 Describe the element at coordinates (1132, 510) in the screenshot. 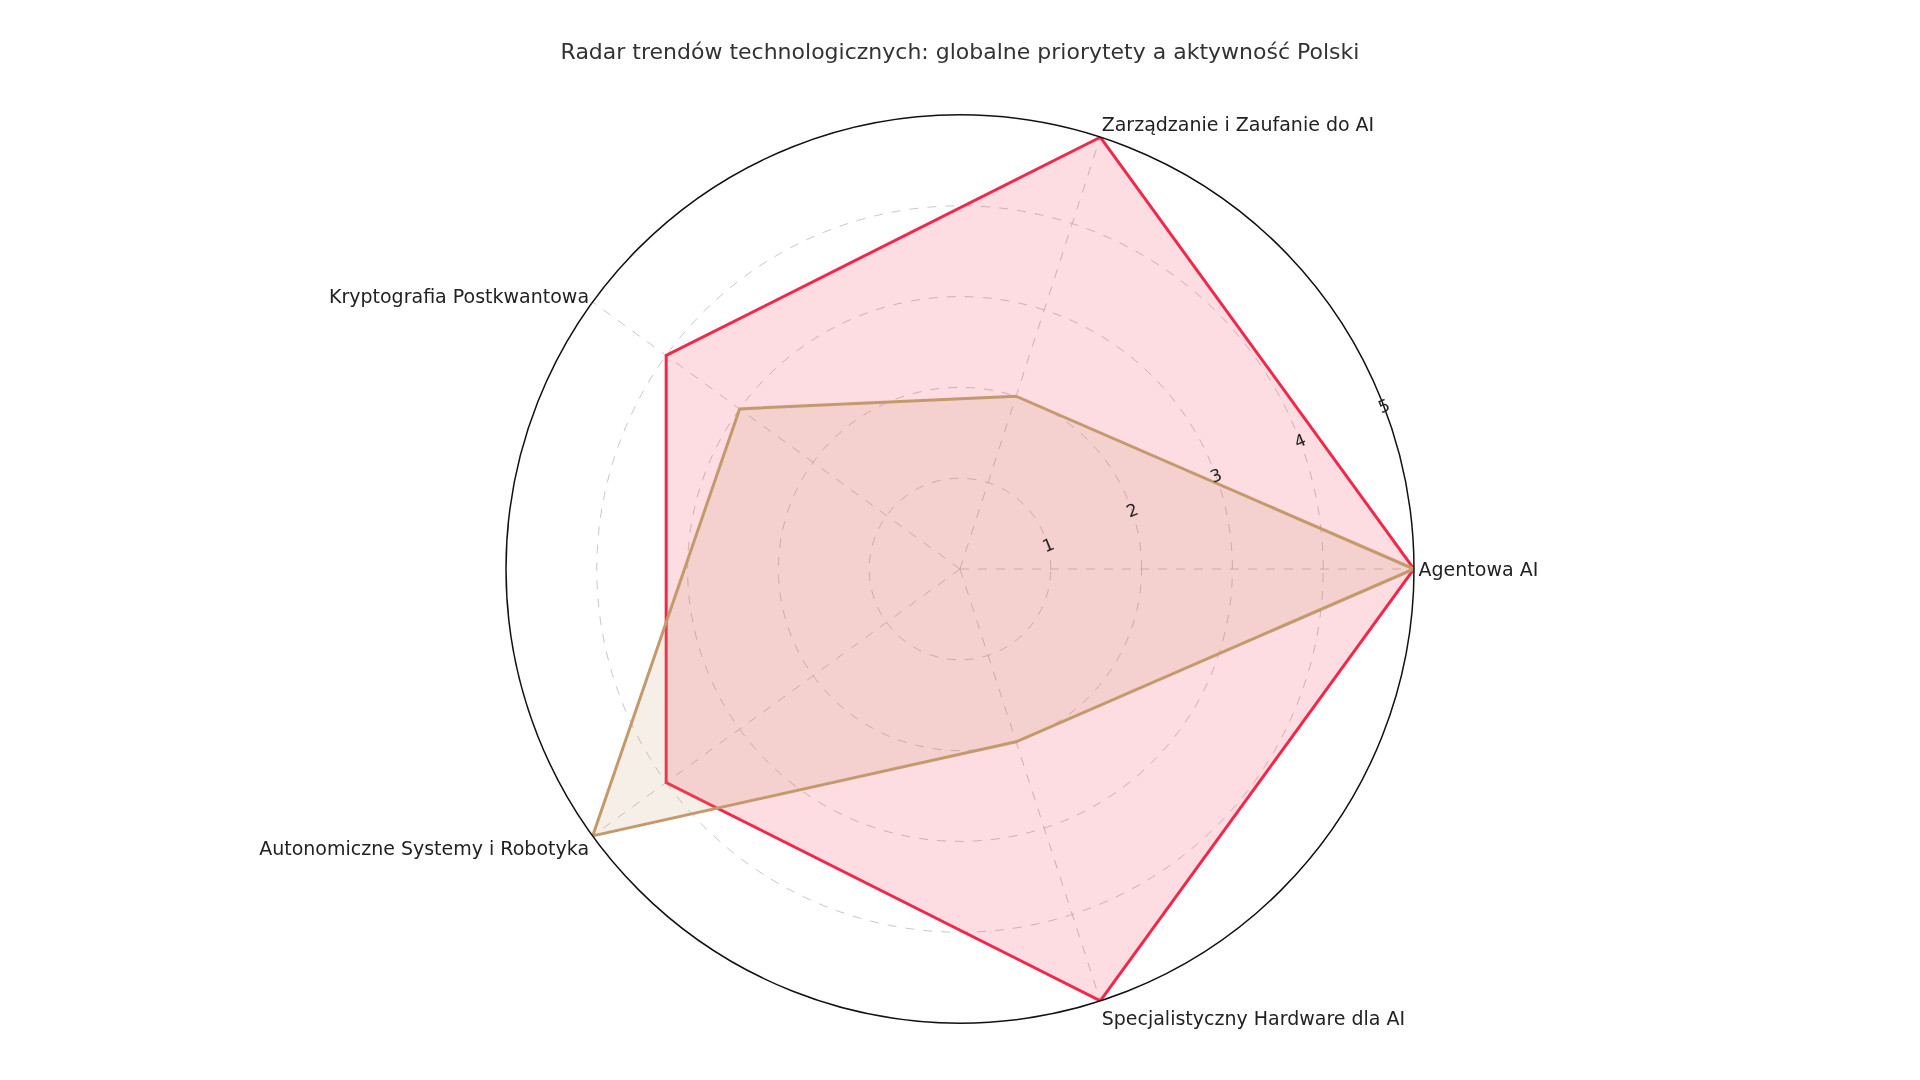

I see `y-tick-label: 2` at that location.